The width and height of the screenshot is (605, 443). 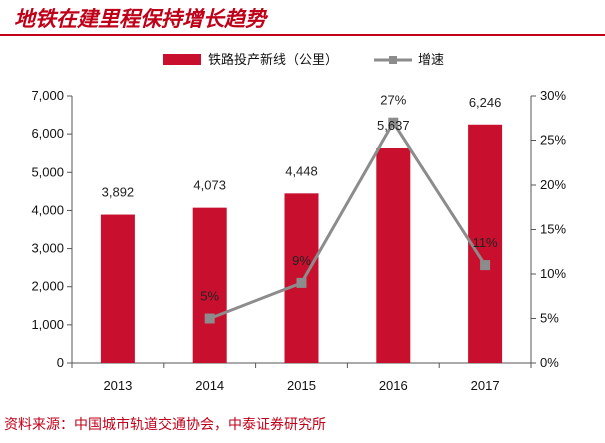 I want to click on growth-value-label: 11%, so click(x=485, y=242).